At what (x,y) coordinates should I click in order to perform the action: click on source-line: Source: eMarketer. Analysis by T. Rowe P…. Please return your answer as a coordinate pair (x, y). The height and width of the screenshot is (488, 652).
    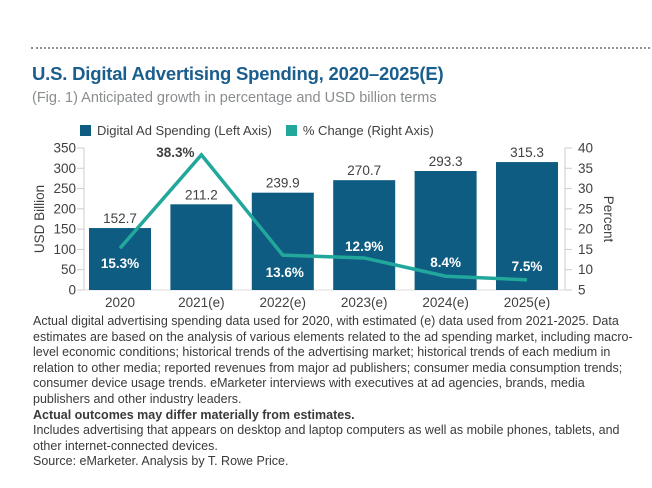
    Looking at the image, I should click on (161, 461).